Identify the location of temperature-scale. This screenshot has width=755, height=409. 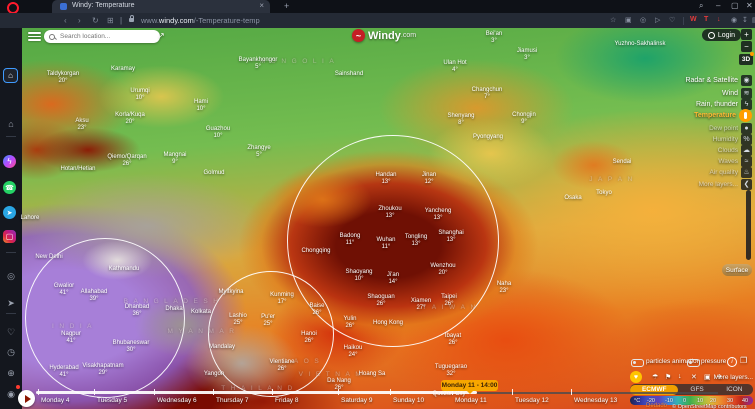
(691, 400).